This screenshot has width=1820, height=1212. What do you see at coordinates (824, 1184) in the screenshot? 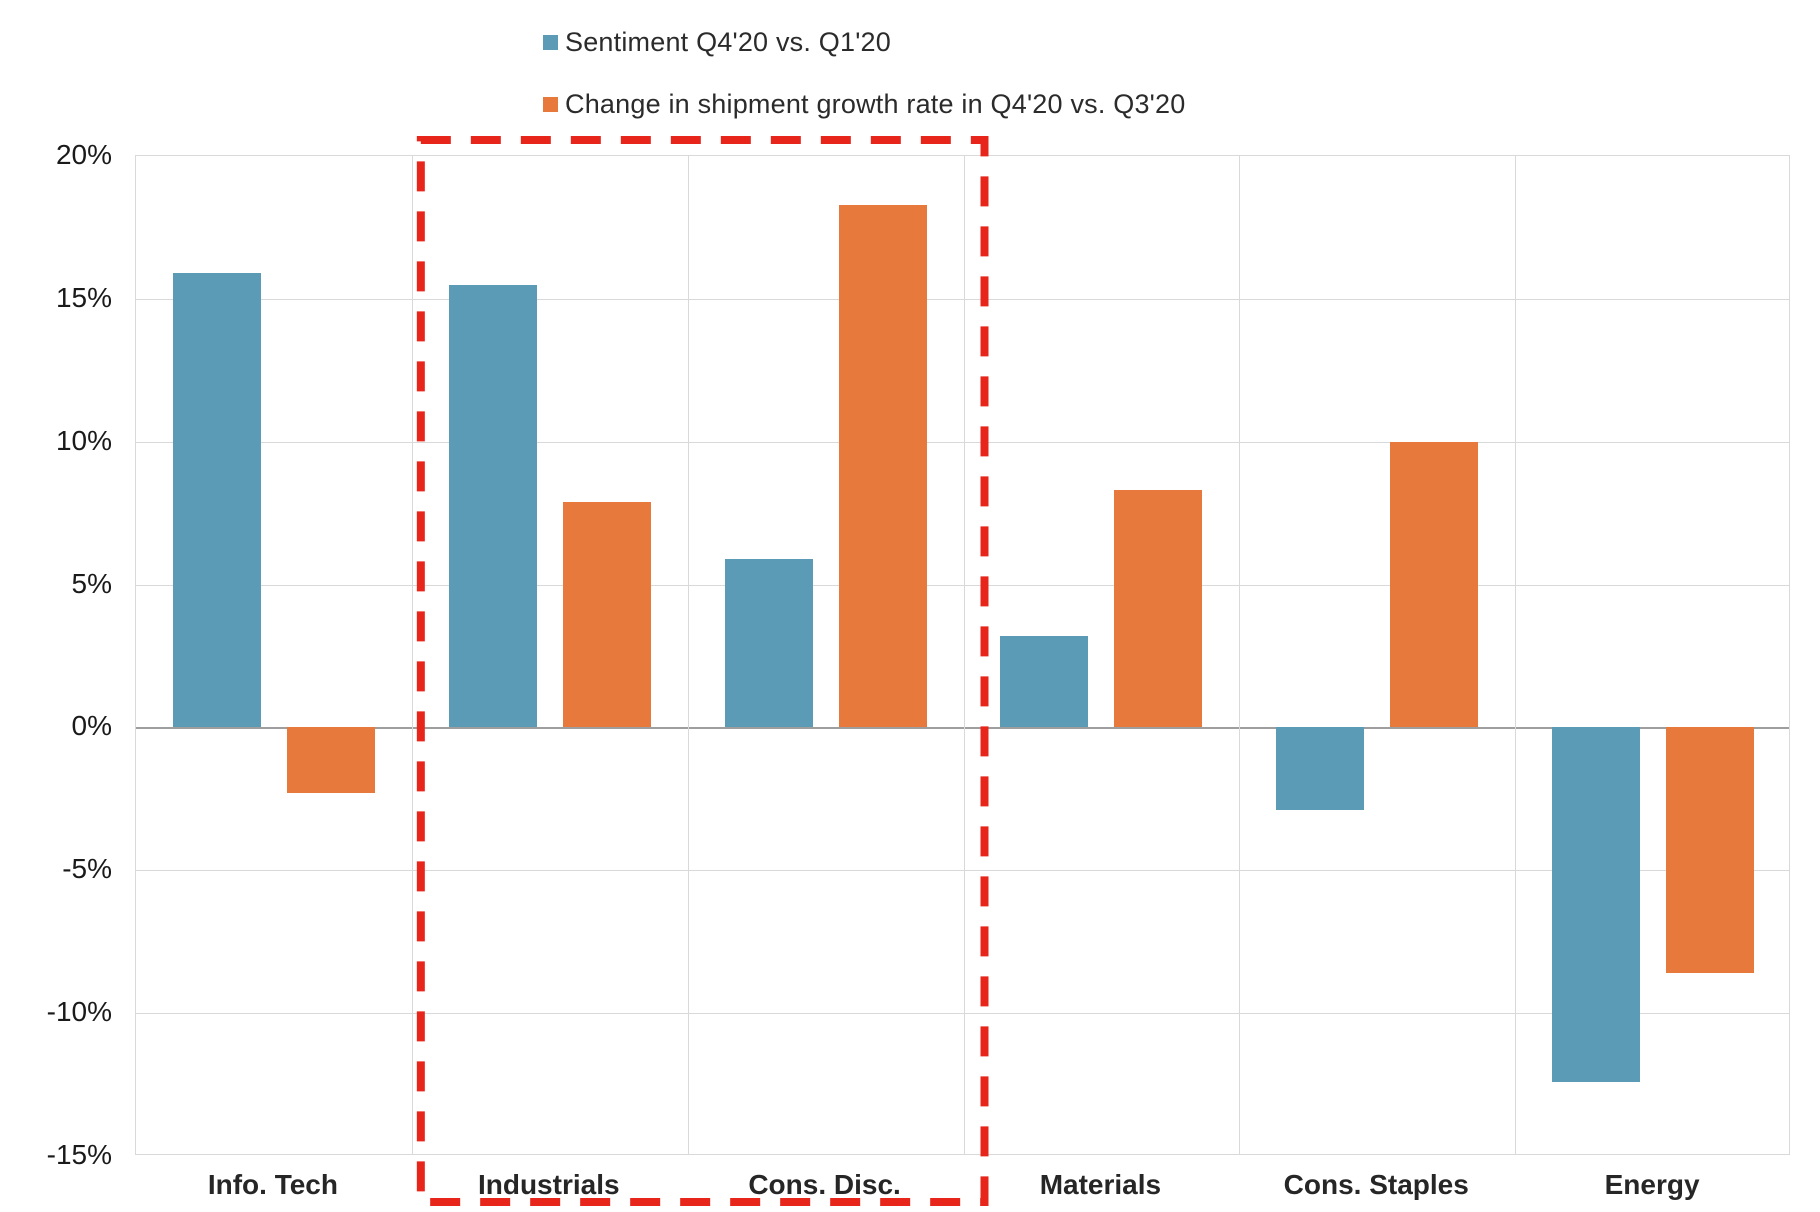
I see `x-tick-label-cons-disc: Cons. Disc.` at bounding box center [824, 1184].